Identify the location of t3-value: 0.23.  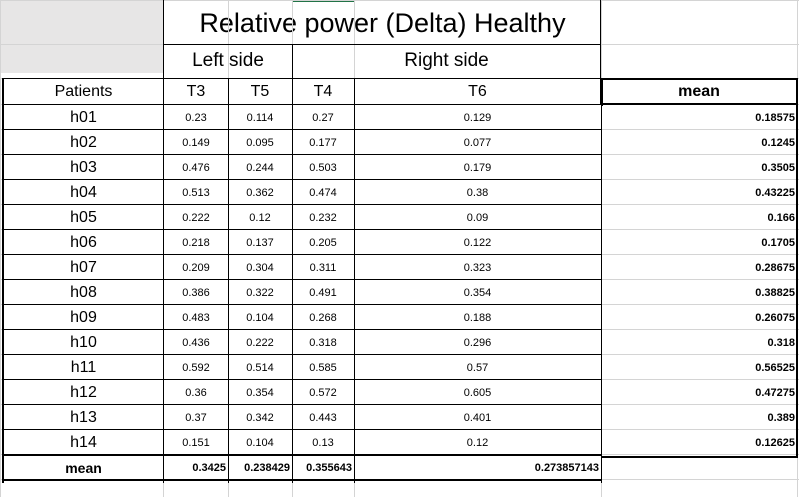
(196, 117).